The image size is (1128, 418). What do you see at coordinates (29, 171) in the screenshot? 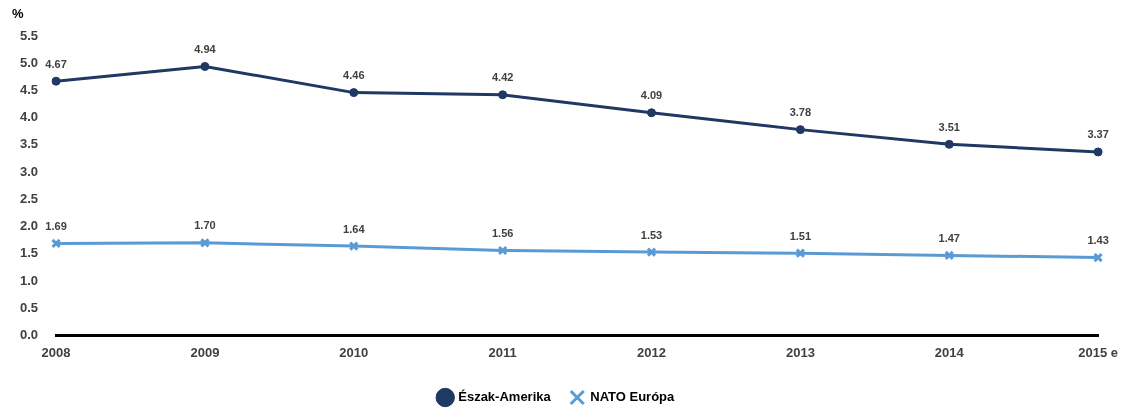
I see `y-tick-label: 3.0` at bounding box center [29, 171].